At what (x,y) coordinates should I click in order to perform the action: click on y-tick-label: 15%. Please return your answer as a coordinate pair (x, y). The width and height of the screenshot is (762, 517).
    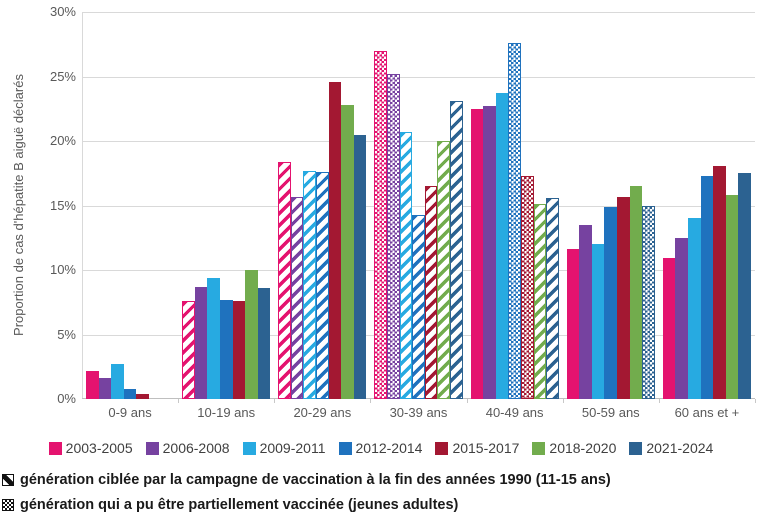
    Looking at the image, I should click on (62, 205).